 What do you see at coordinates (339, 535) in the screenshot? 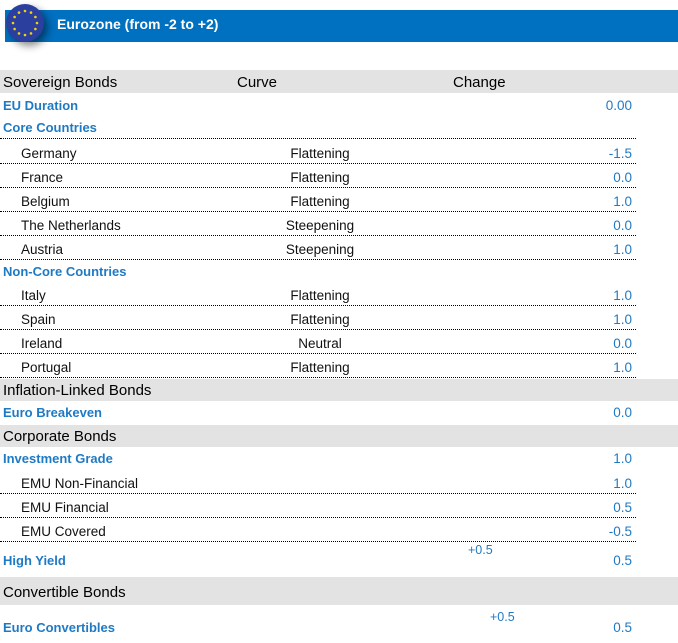
I see `table-row: EMU Covered -0.5` at bounding box center [339, 535].